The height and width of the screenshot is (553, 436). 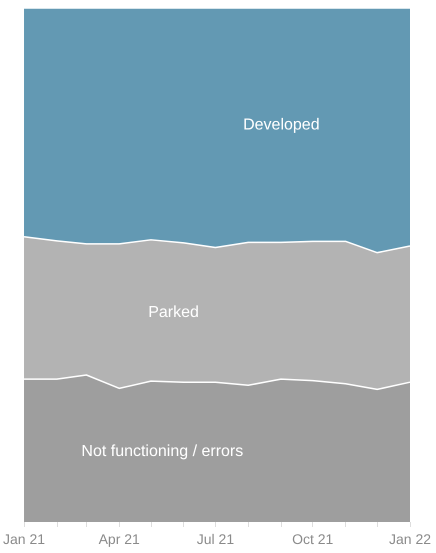 I want to click on series-label: Not functioning / errors, so click(x=162, y=451).